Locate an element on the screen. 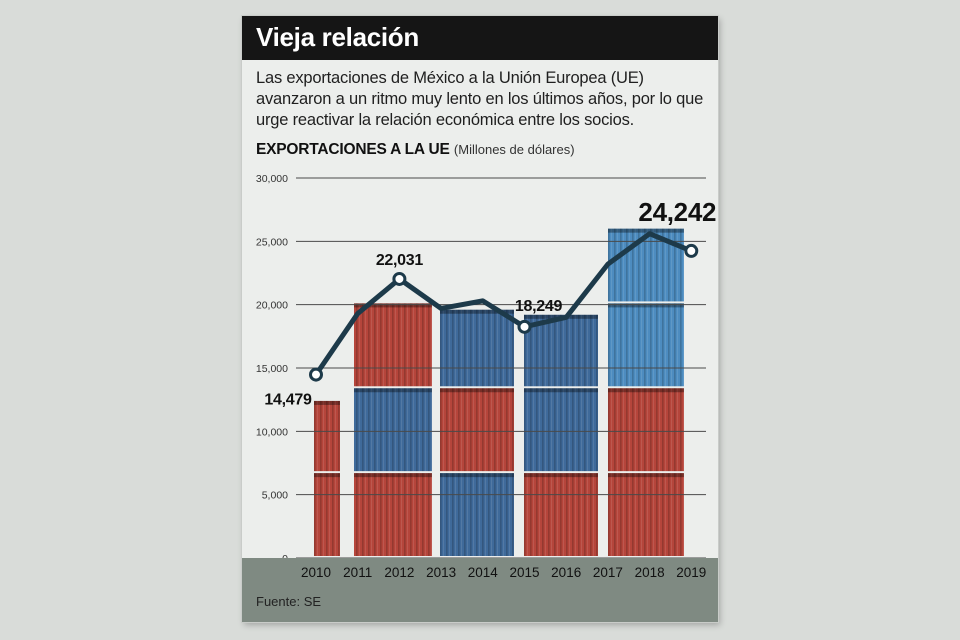  x-tick-label: 2018 is located at coordinates (650, 572).